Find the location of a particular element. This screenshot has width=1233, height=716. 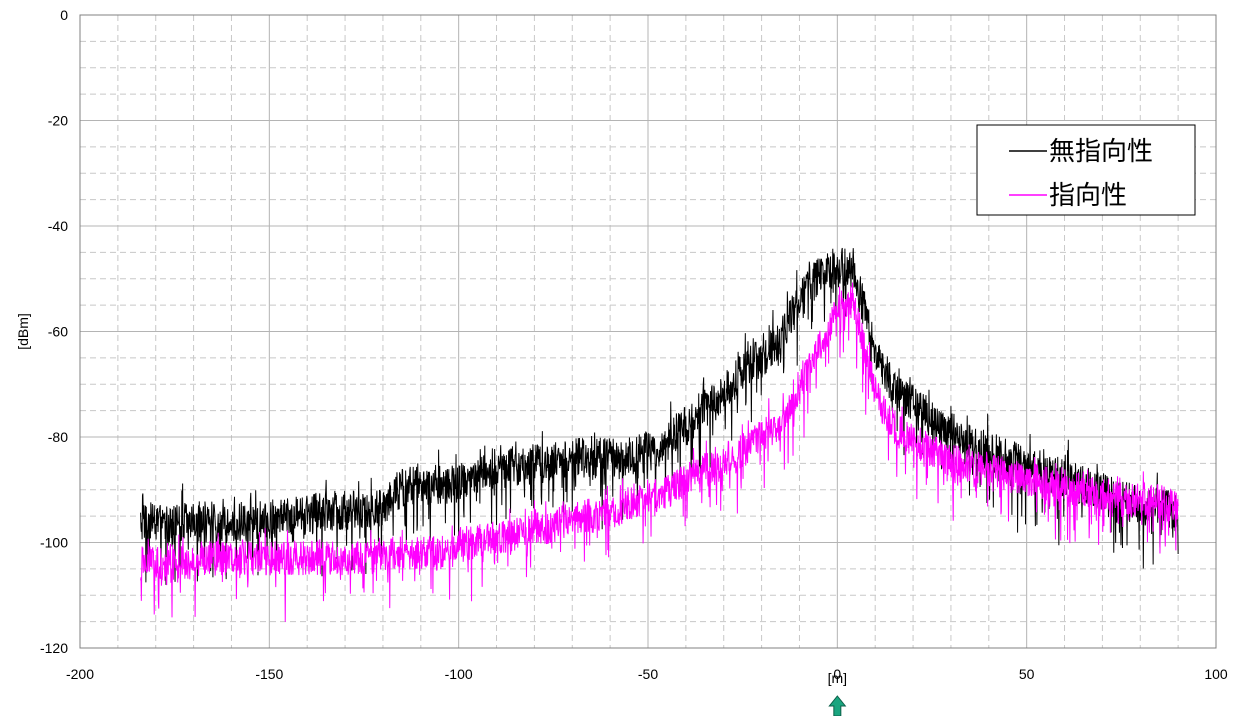

y-tick-label: -120 is located at coordinates (54, 648).